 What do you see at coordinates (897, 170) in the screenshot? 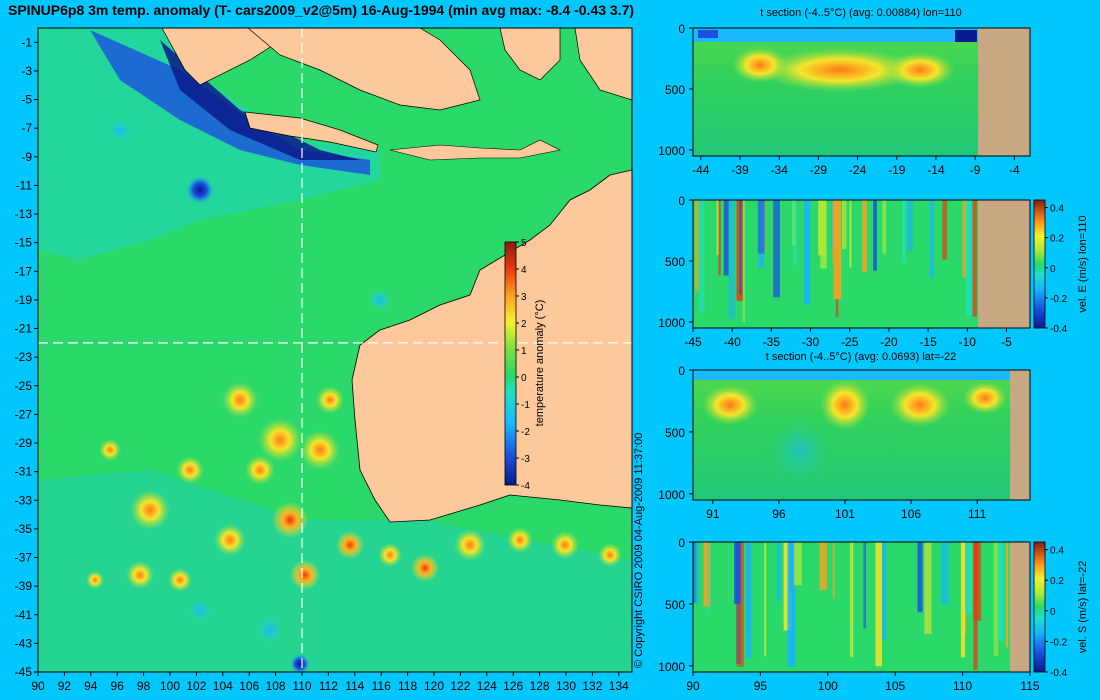
I see `section-x-tick-label: -19` at bounding box center [897, 170].